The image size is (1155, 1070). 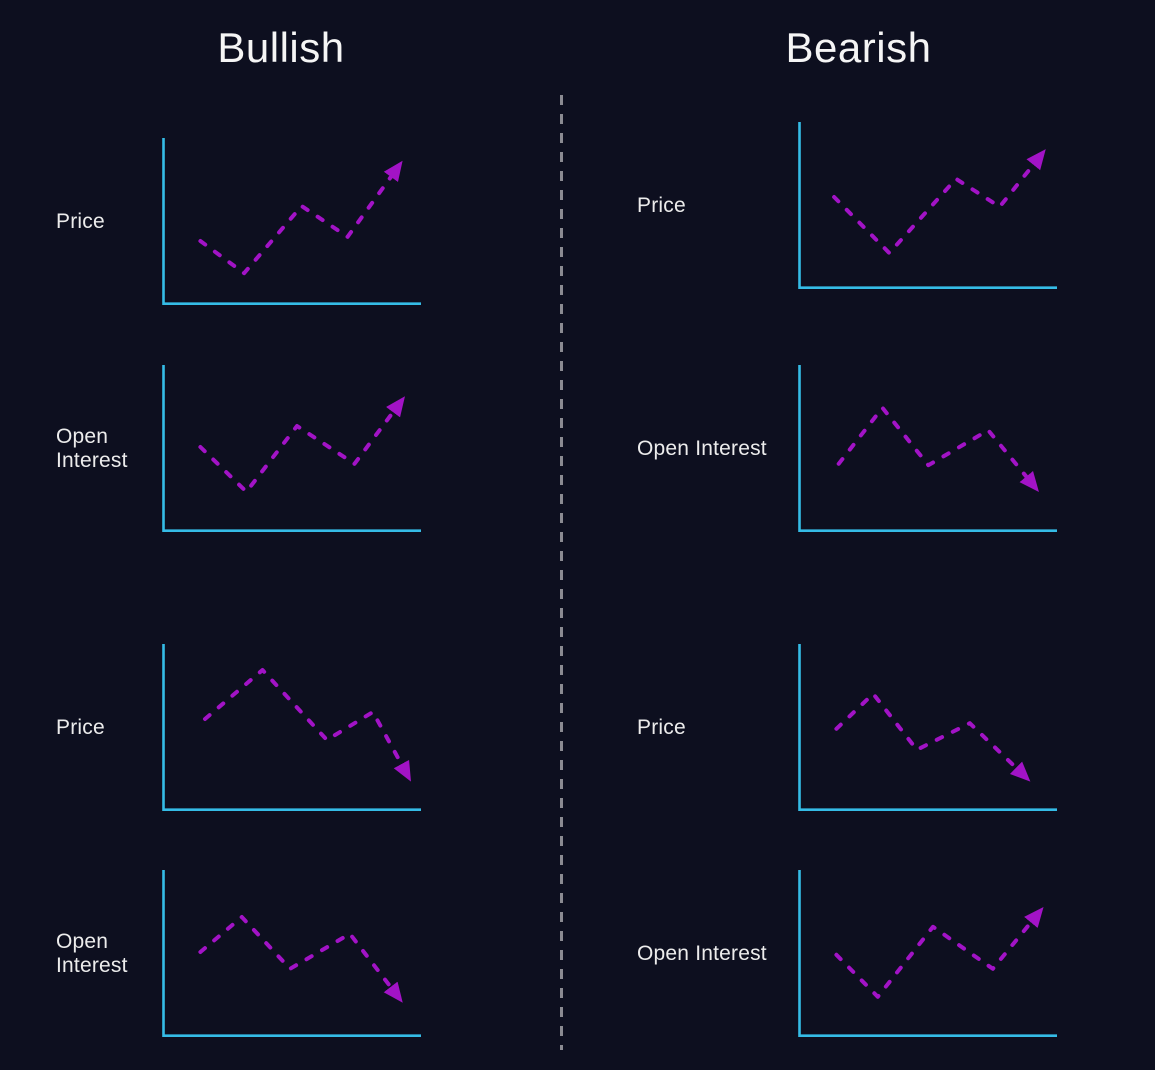 I want to click on bullish-open-interest-down-chart, so click(x=292, y=954).